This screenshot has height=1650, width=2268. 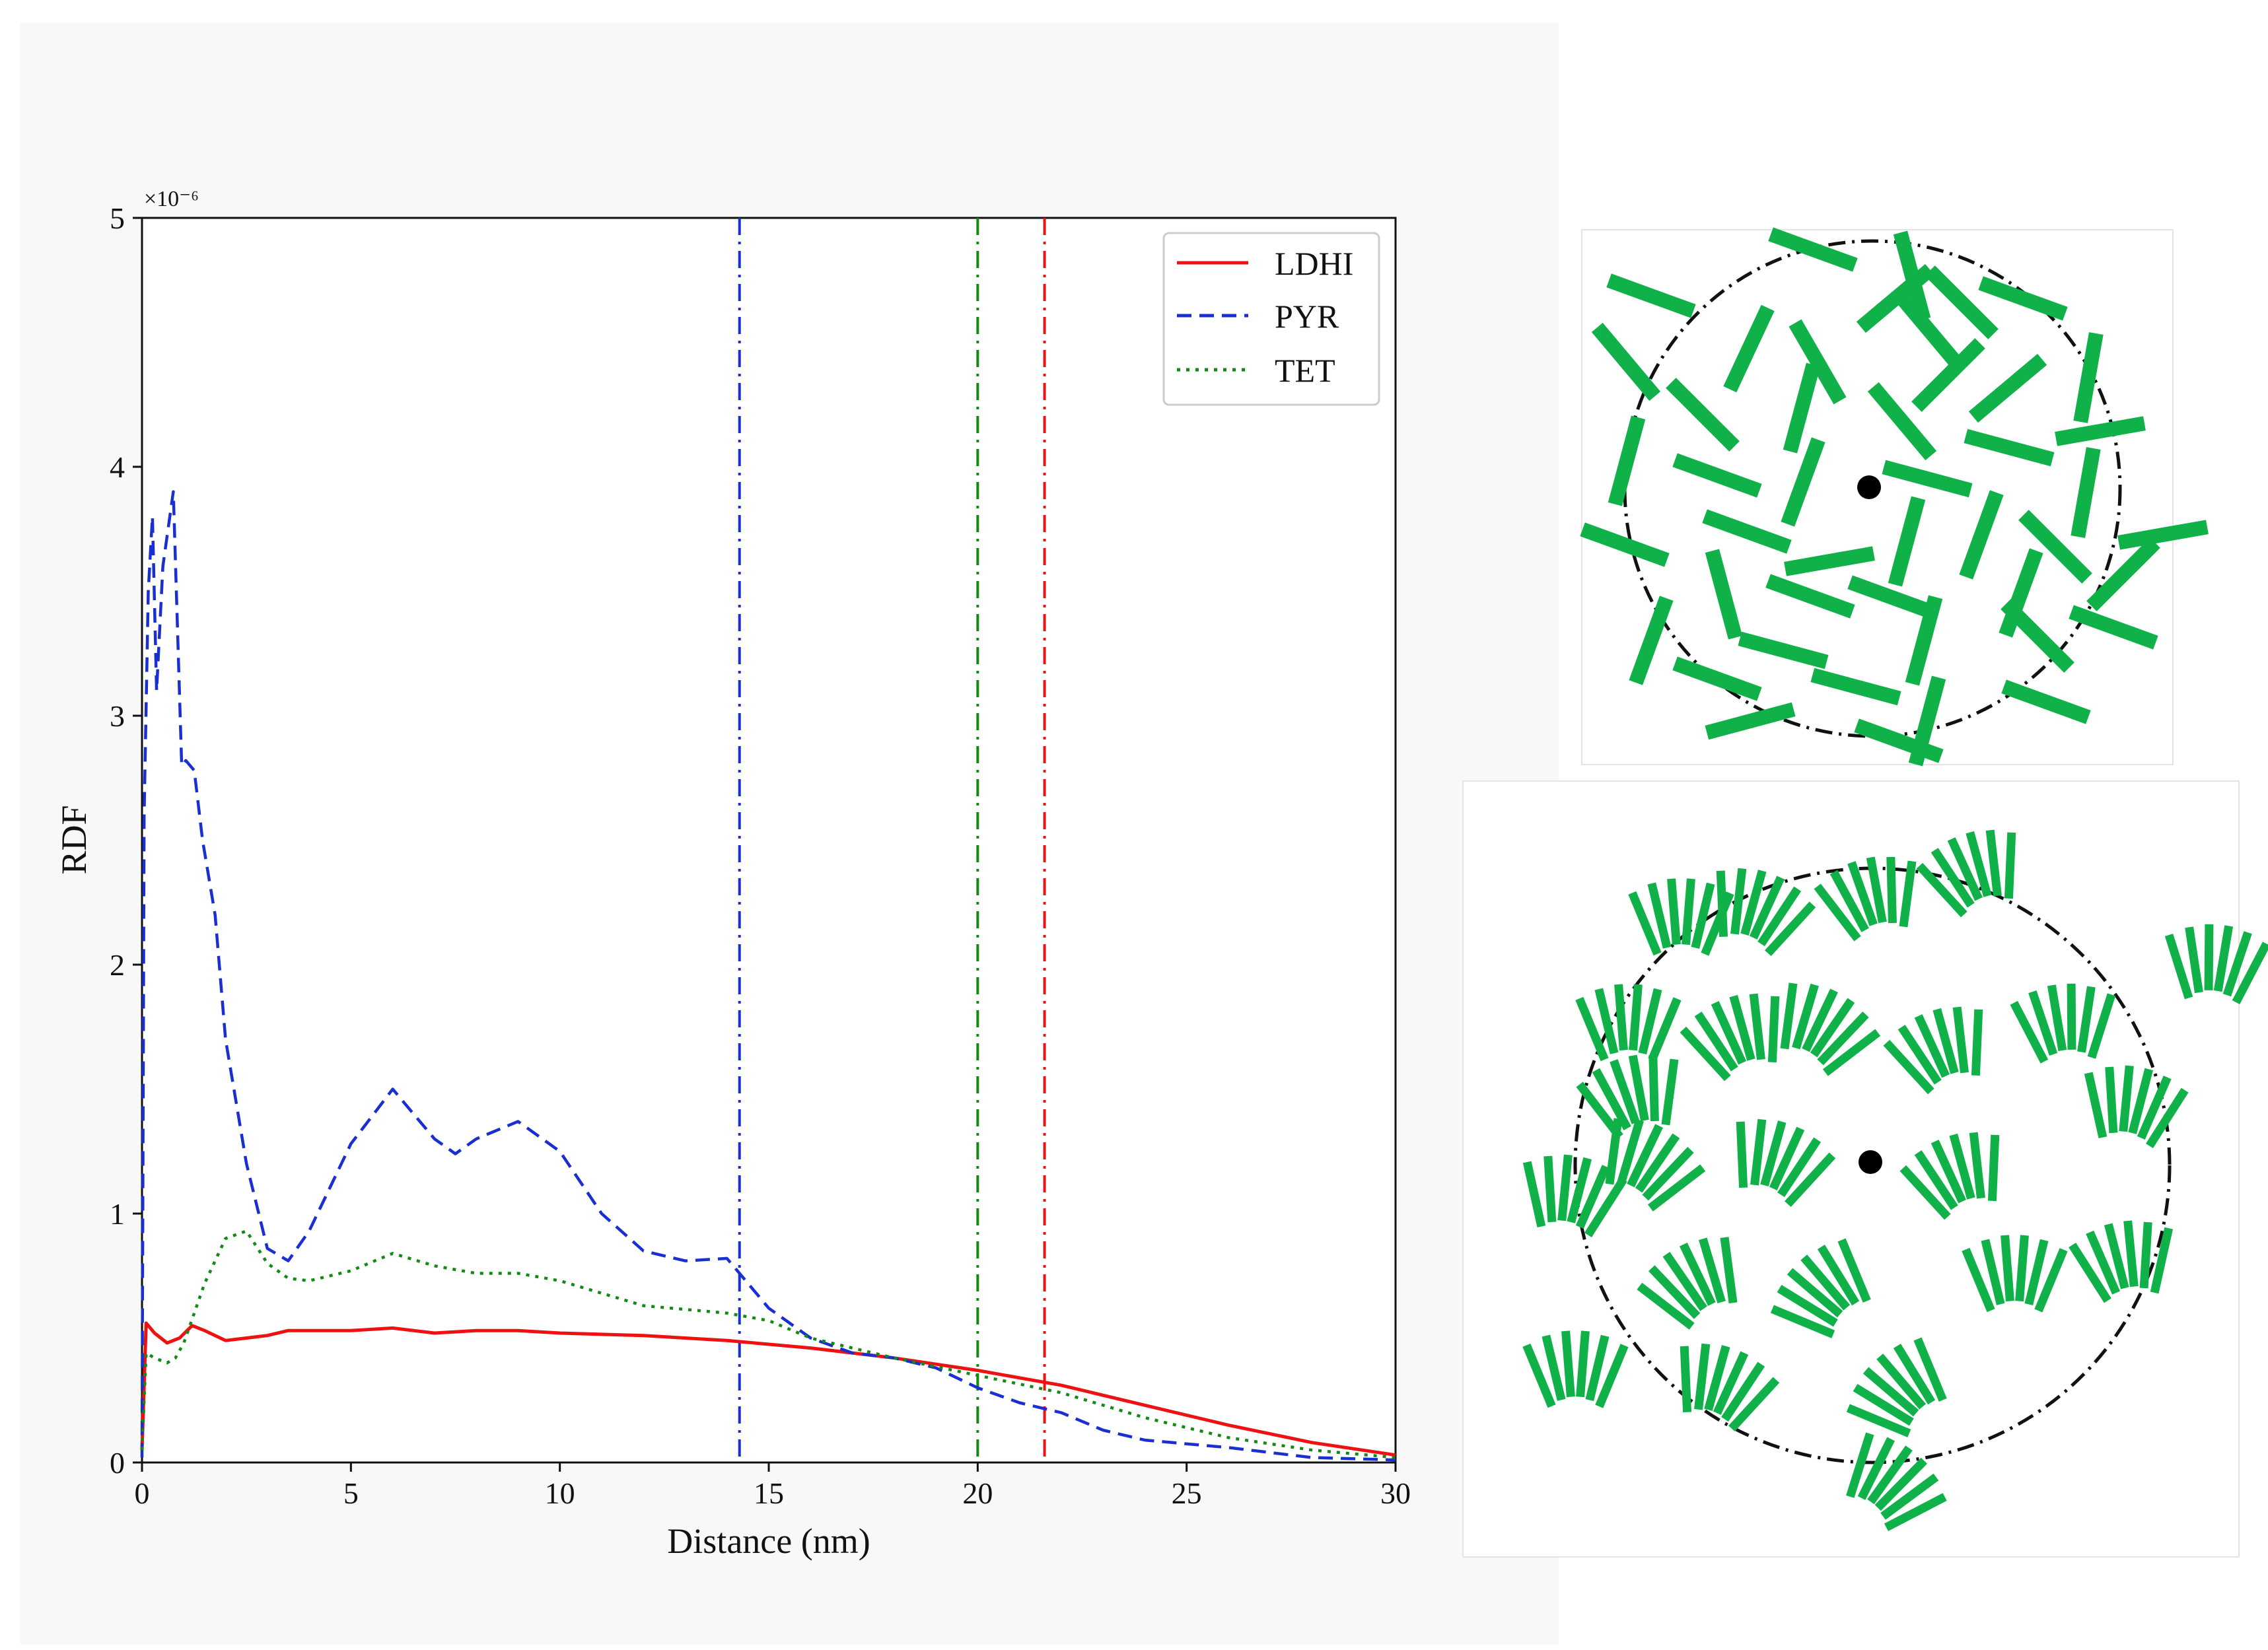 I want to click on x-tick-label: 15, so click(x=769, y=1493).